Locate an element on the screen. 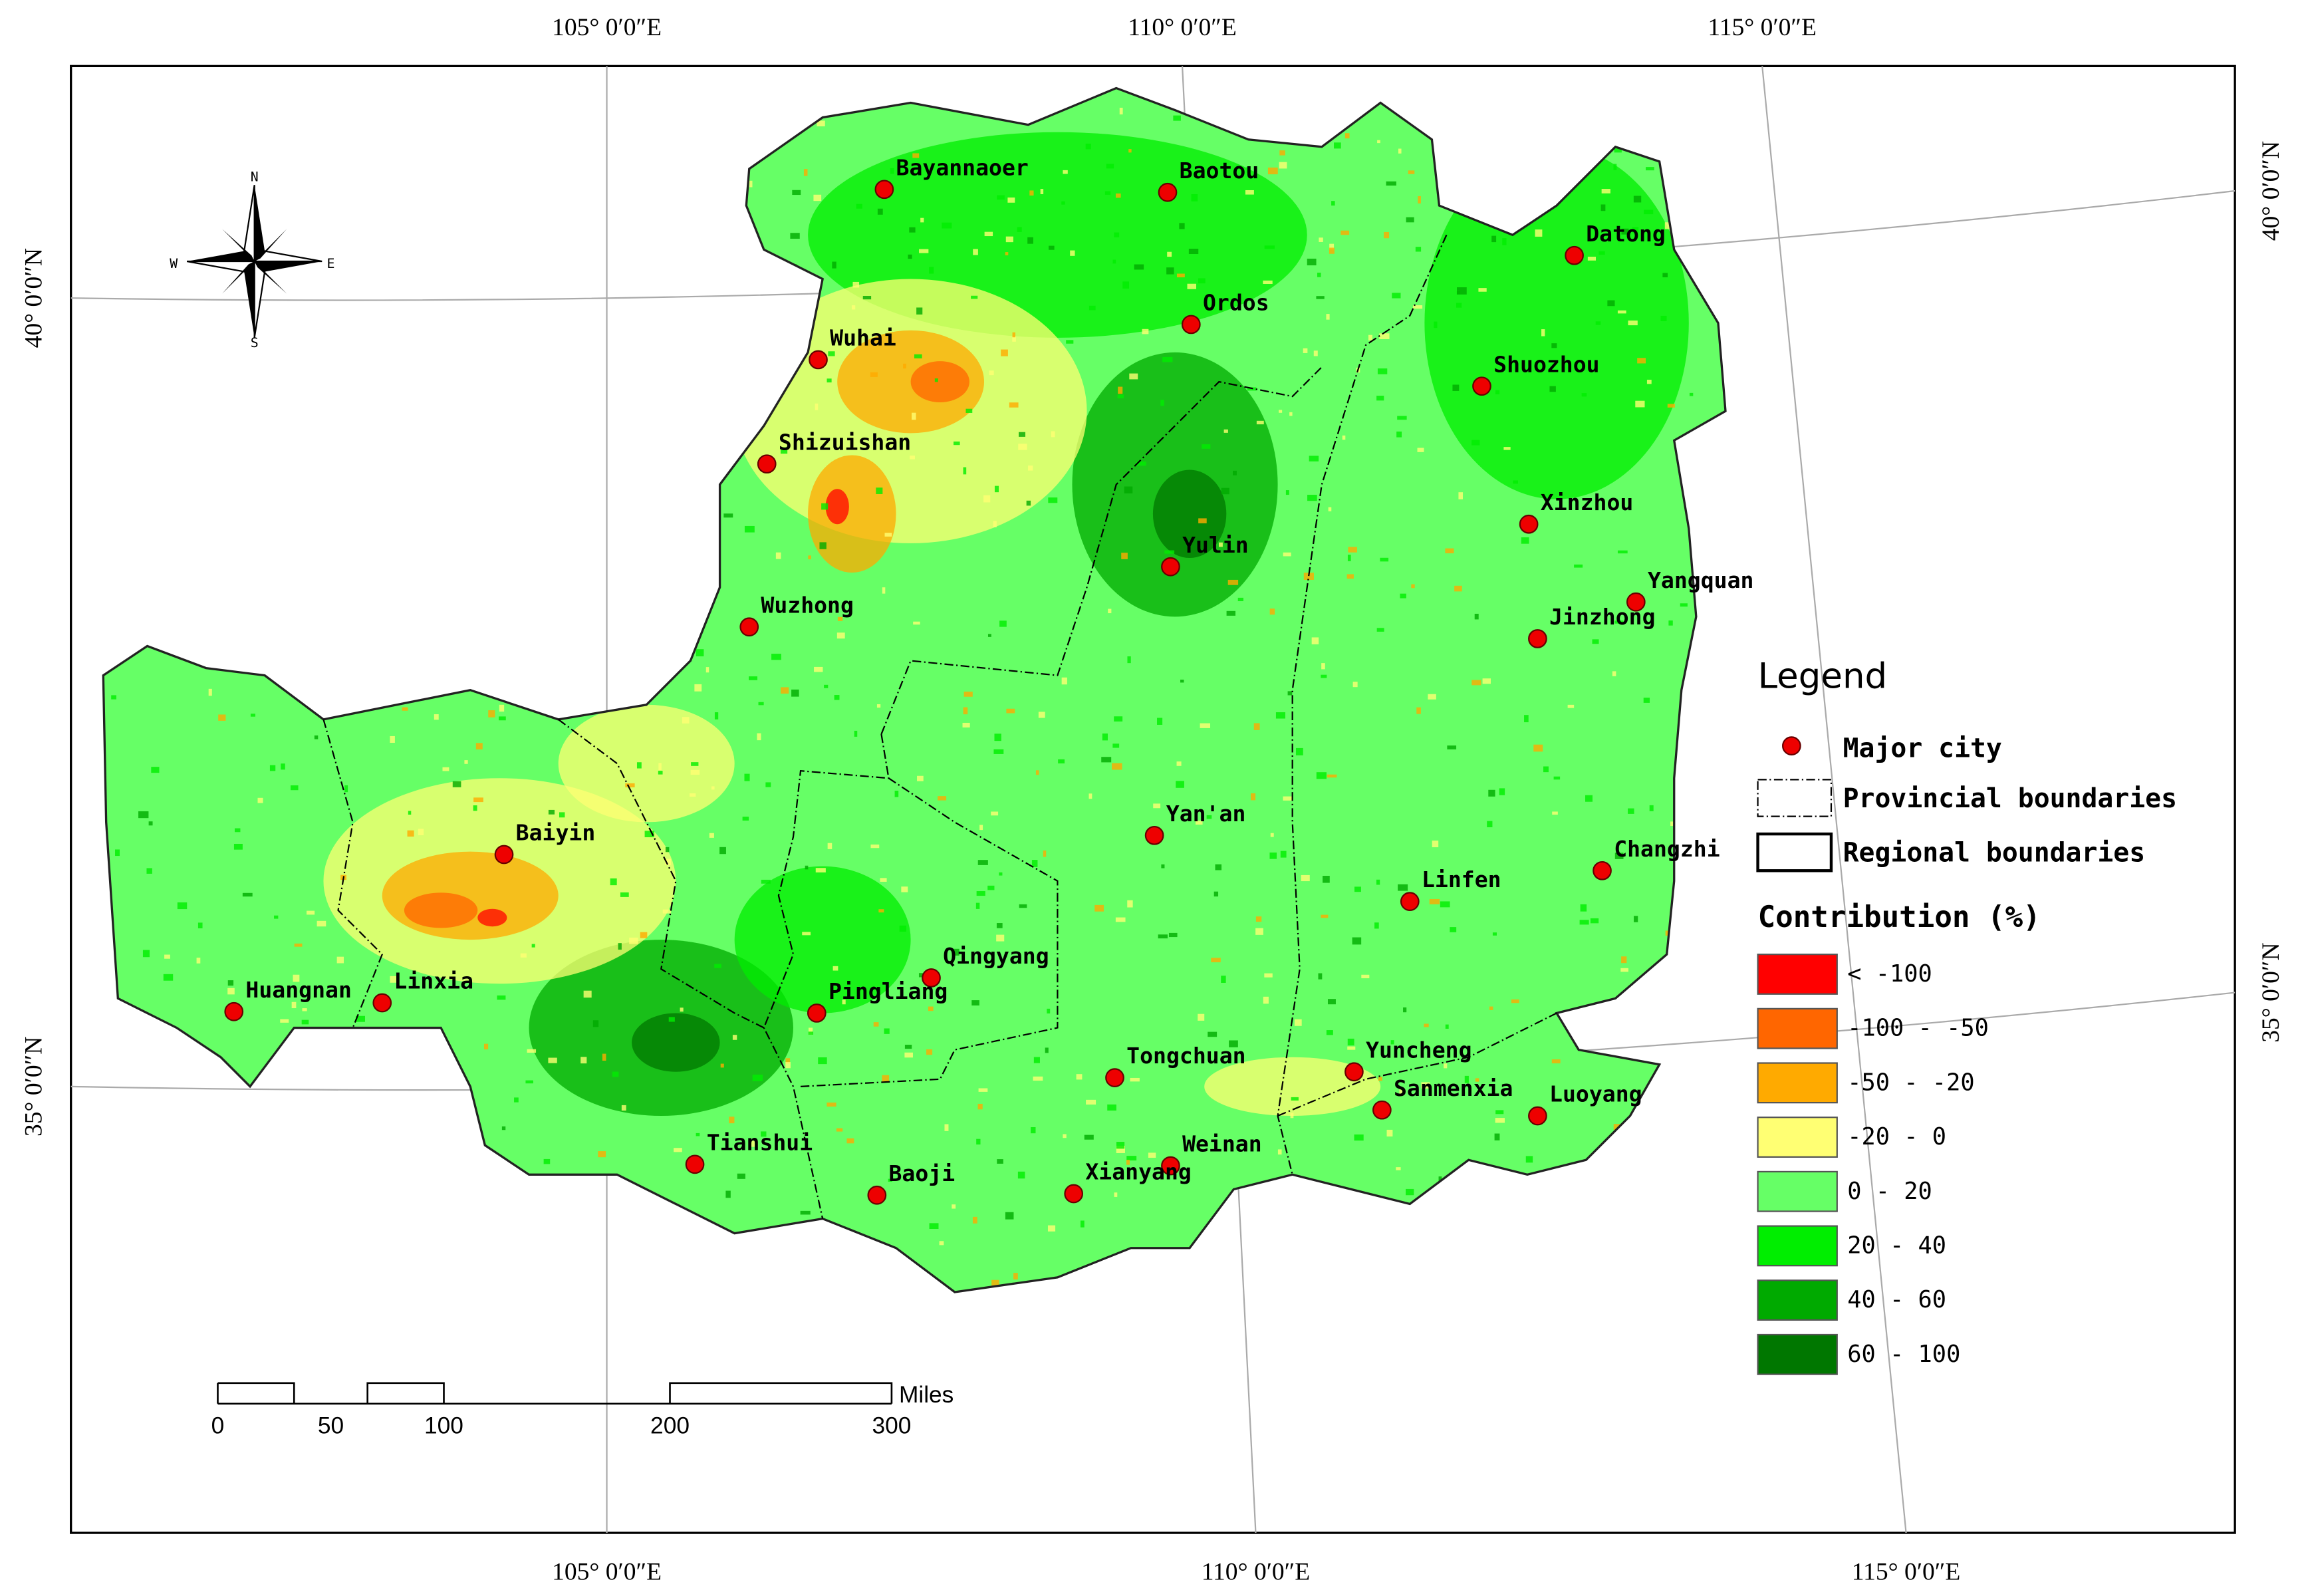 The height and width of the screenshot is (1596, 2300). city-label: Pingliang is located at coordinates (888, 991).